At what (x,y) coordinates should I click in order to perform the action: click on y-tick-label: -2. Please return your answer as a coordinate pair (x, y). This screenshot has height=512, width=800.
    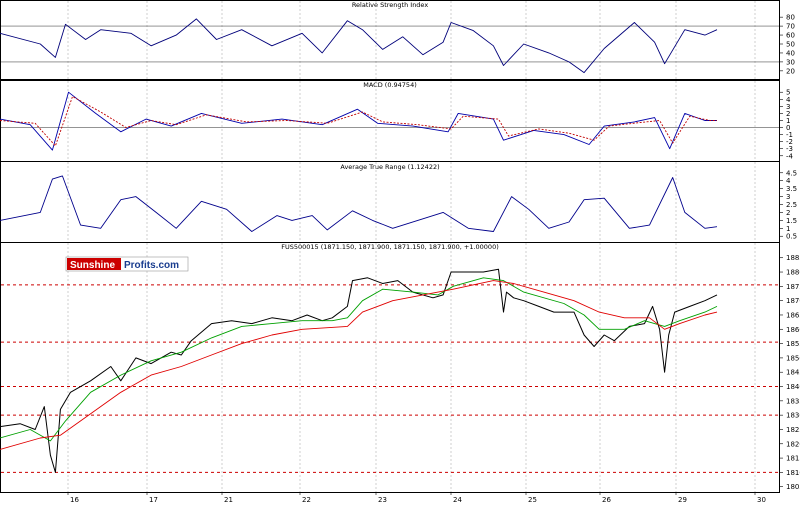
    Looking at the image, I should click on (789, 142).